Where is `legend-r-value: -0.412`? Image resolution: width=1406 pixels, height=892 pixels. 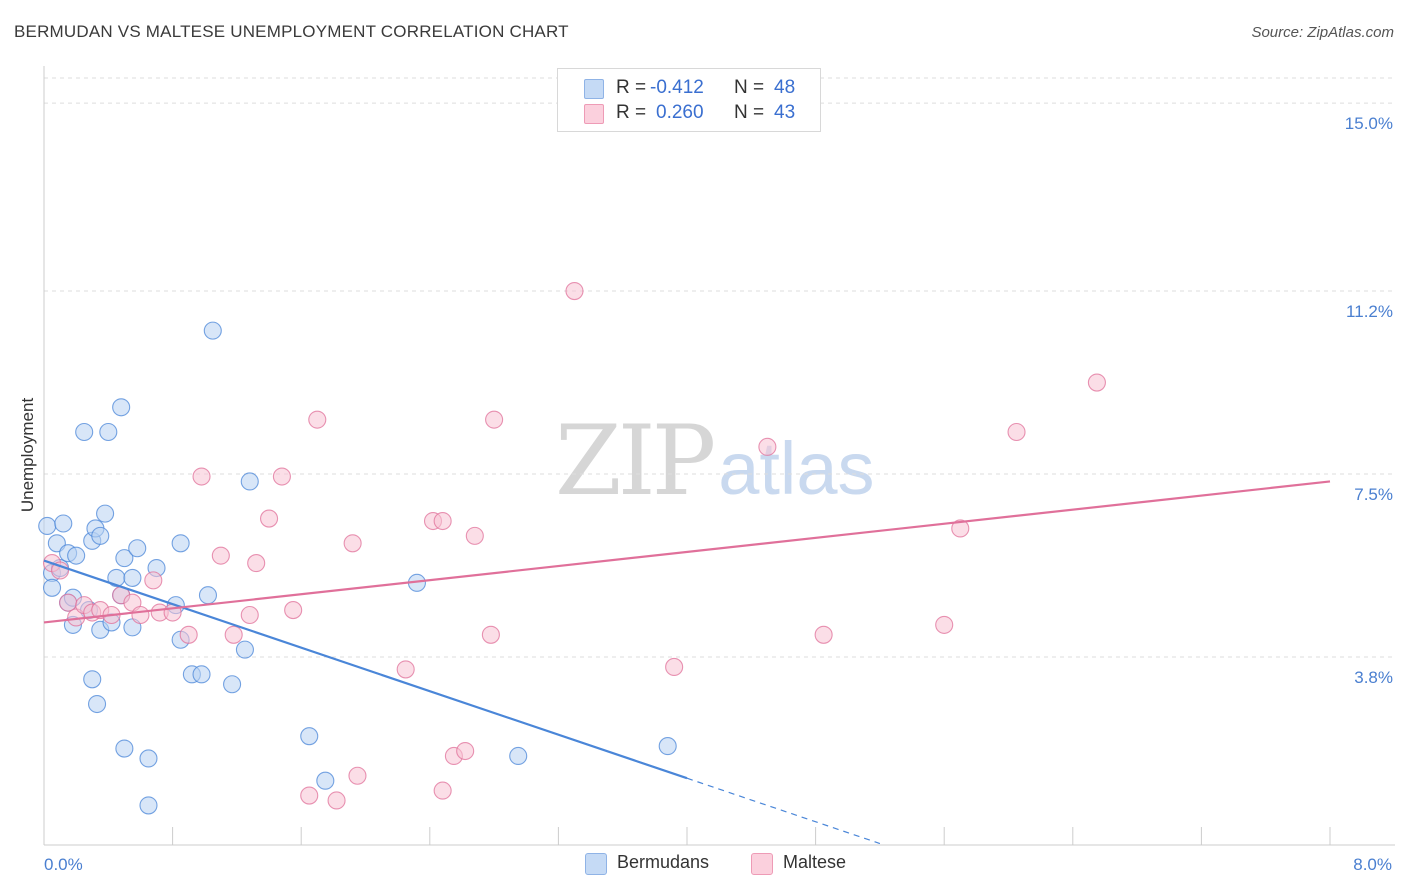 legend-r-value: -0.412 is located at coordinates (677, 87).